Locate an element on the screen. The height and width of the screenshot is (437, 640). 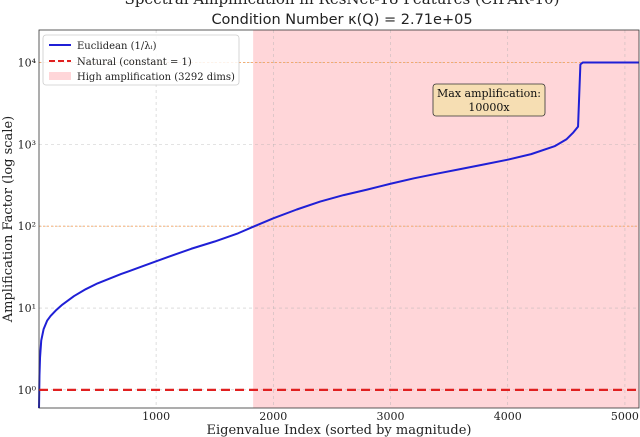
y-tick-label: 10⁴ is located at coordinates (27, 63).